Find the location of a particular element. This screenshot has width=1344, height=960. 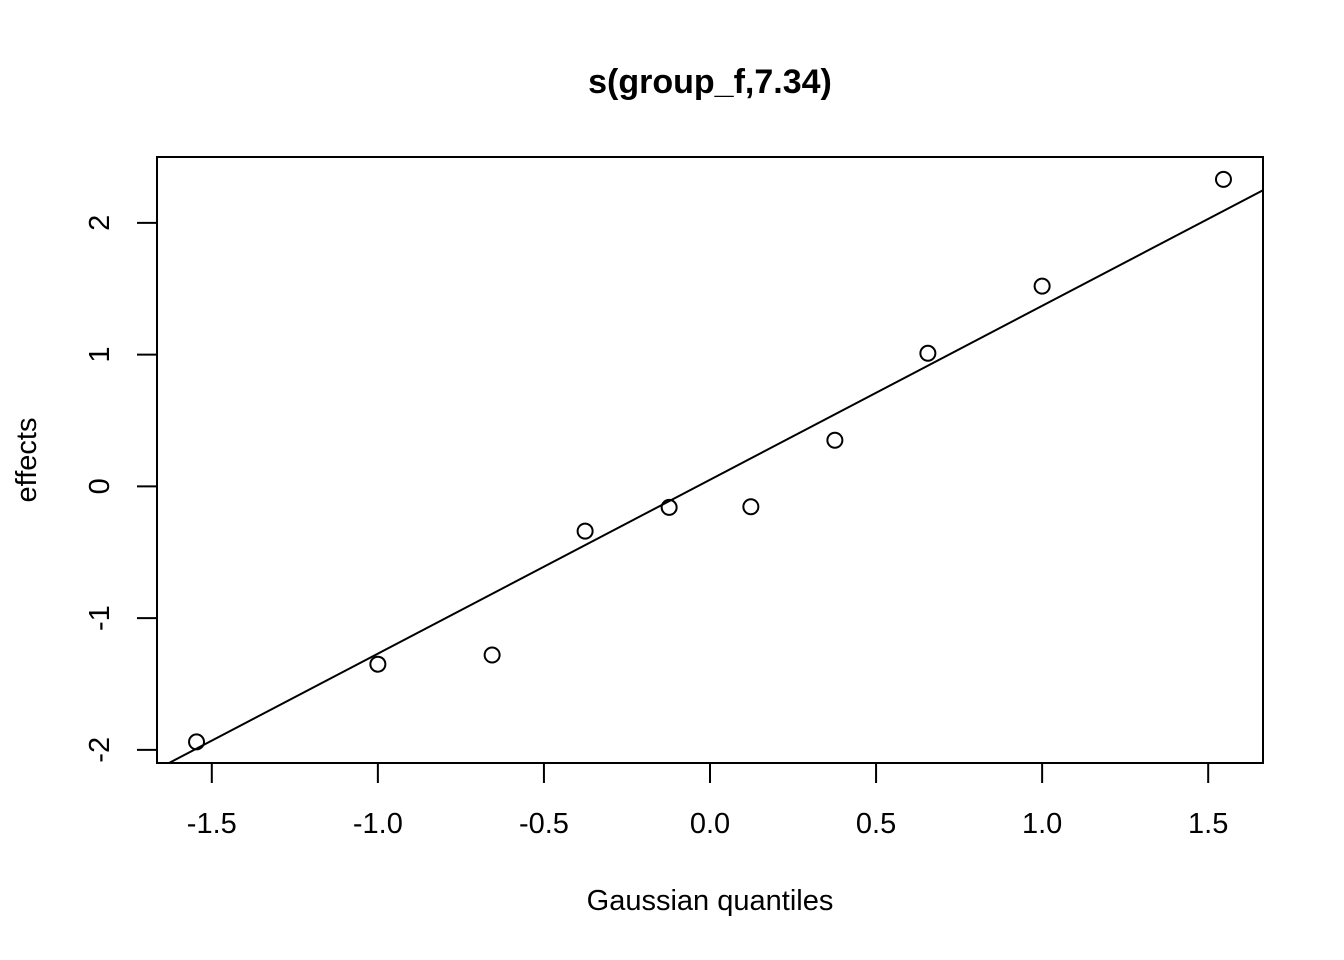

x-tick-label: -1.0 is located at coordinates (378, 824).